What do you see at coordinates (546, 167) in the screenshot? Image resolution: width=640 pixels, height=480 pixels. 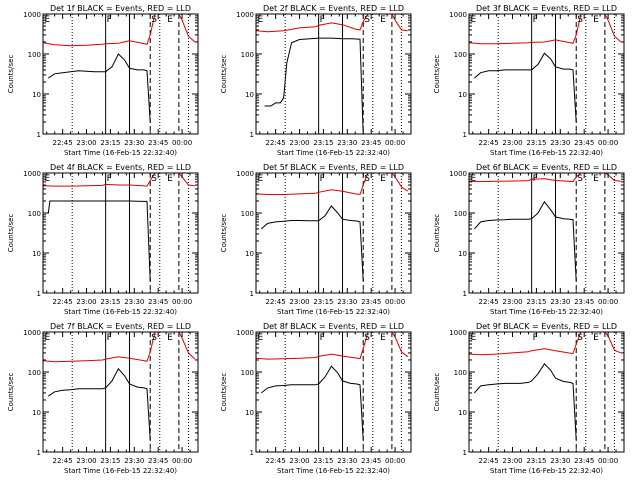 I see `chart-title: Det 6f BLACK = Events, RED = LLD` at bounding box center [546, 167].